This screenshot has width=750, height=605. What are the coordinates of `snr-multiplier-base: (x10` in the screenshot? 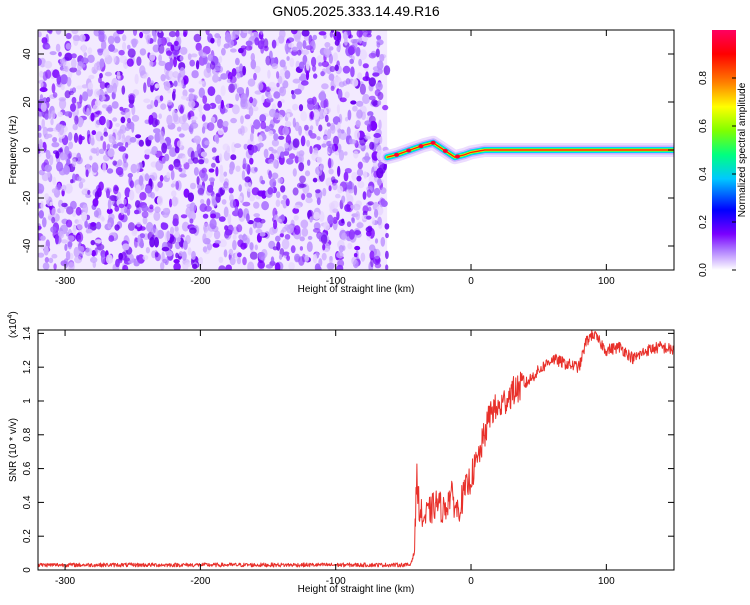 It's located at (13, 328).